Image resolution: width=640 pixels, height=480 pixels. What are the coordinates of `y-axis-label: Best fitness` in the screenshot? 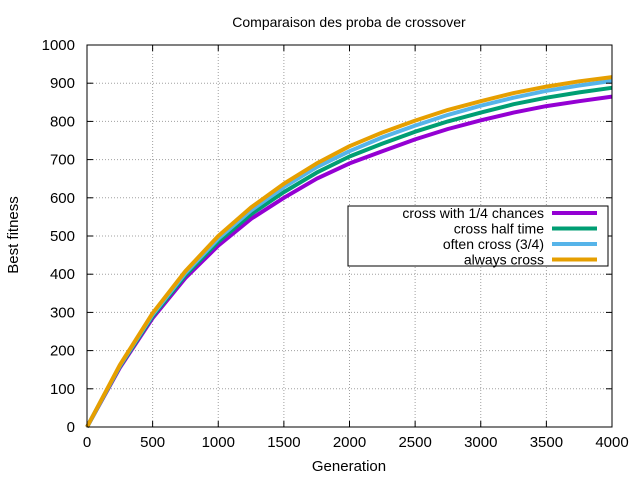 It's located at (13, 235).